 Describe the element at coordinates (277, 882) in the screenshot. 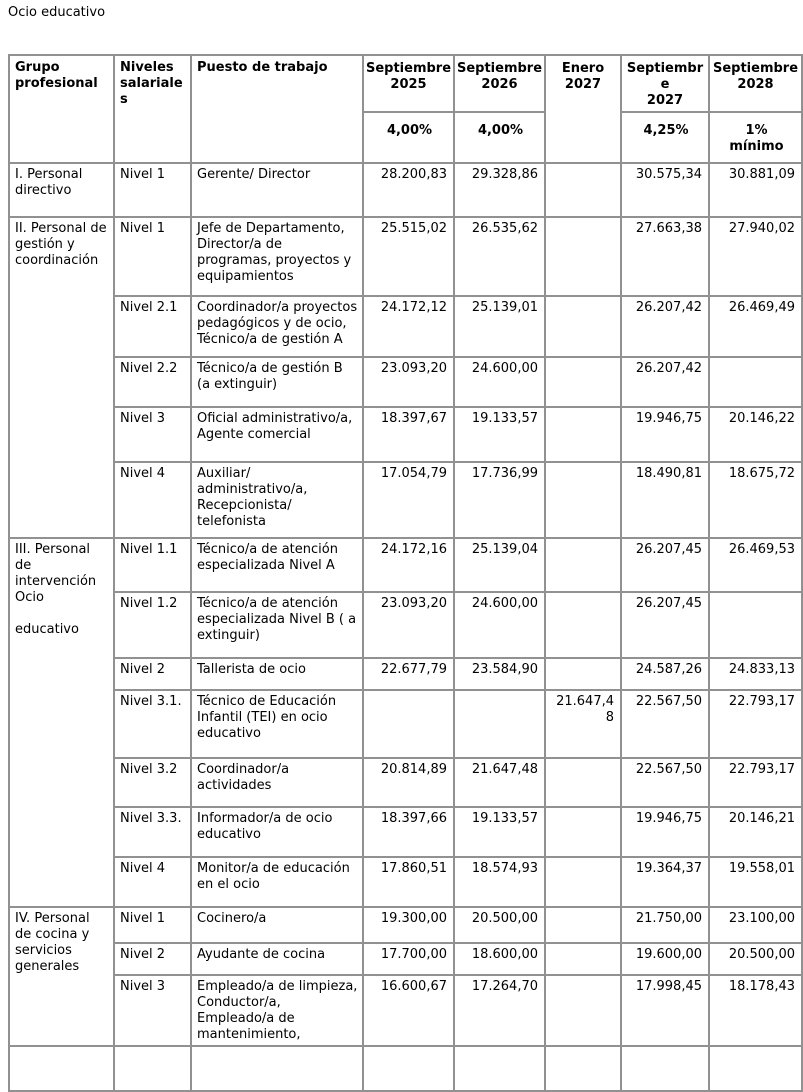

I see `puesto-cell: Monitor/a de educación en el ocio` at that location.